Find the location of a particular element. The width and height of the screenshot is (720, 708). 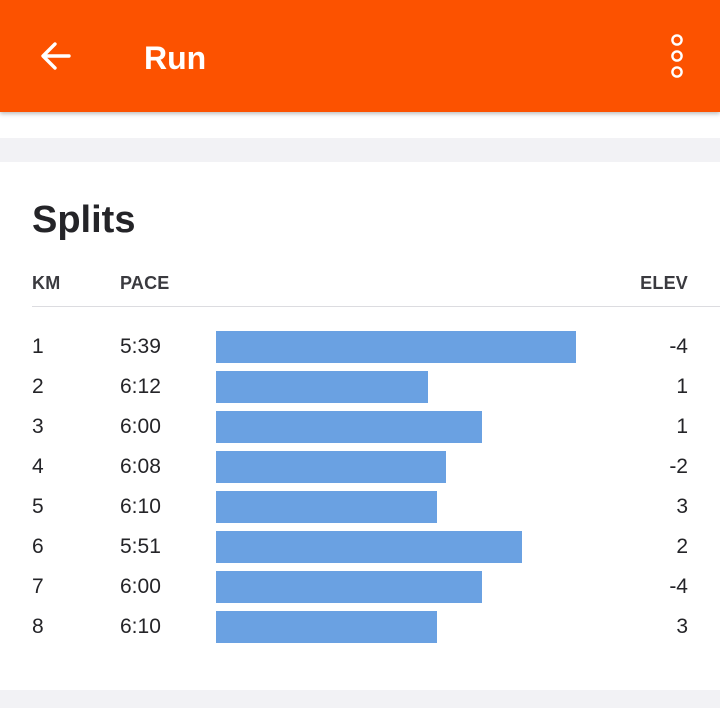

split-km: 6 is located at coordinates (38, 546).